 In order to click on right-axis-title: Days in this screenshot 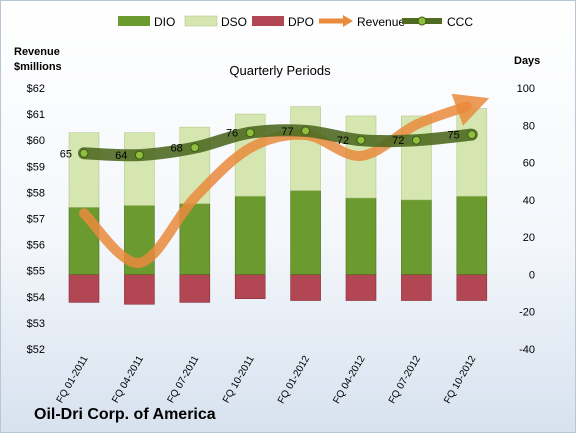, I will do `click(527, 61)`.